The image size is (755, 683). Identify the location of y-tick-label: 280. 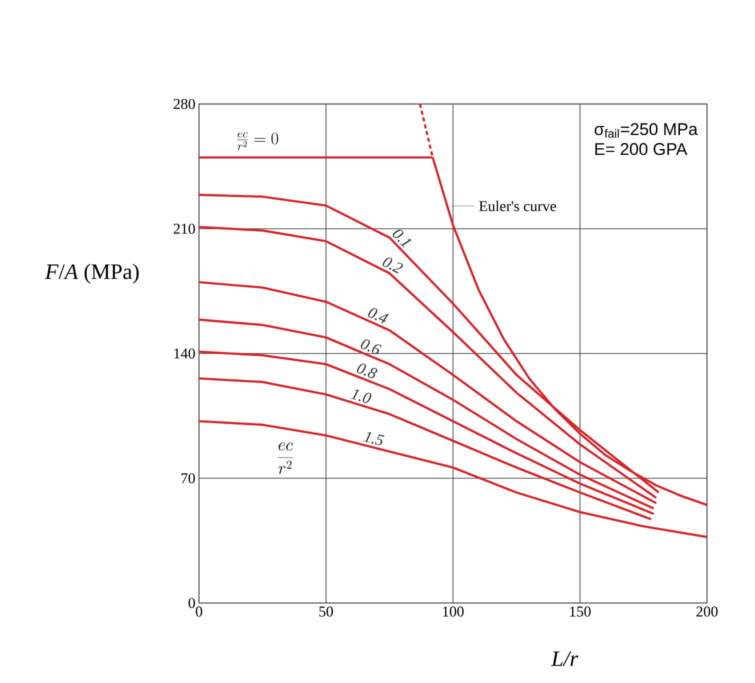
(184, 104).